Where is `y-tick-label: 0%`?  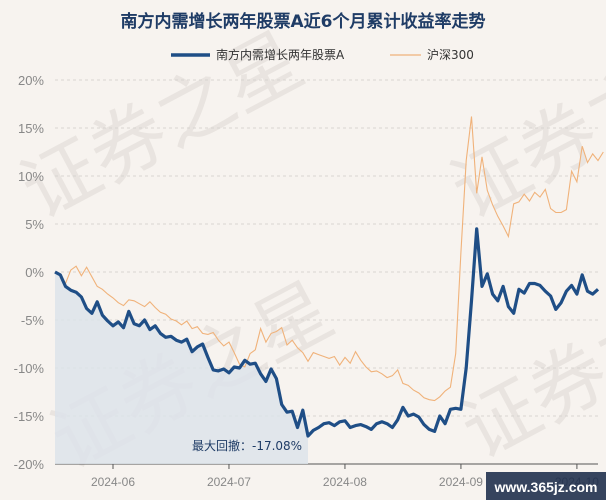
y-tick-label: 0% is located at coordinates (34, 272).